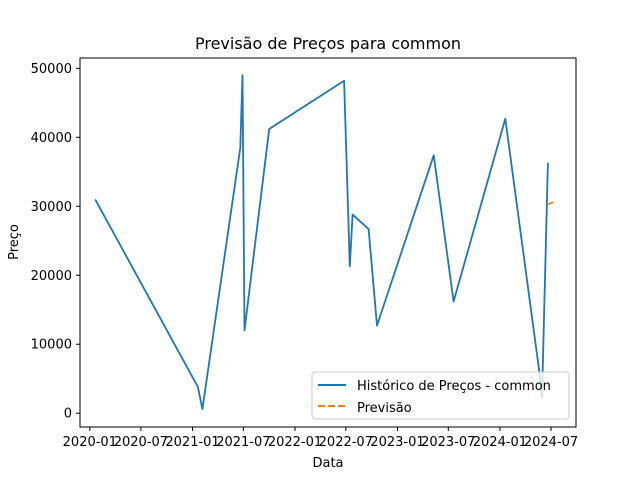 This screenshot has height=480, width=640. Describe the element at coordinates (141, 442) in the screenshot. I see `x-tick-label: 2020-07` at that location.